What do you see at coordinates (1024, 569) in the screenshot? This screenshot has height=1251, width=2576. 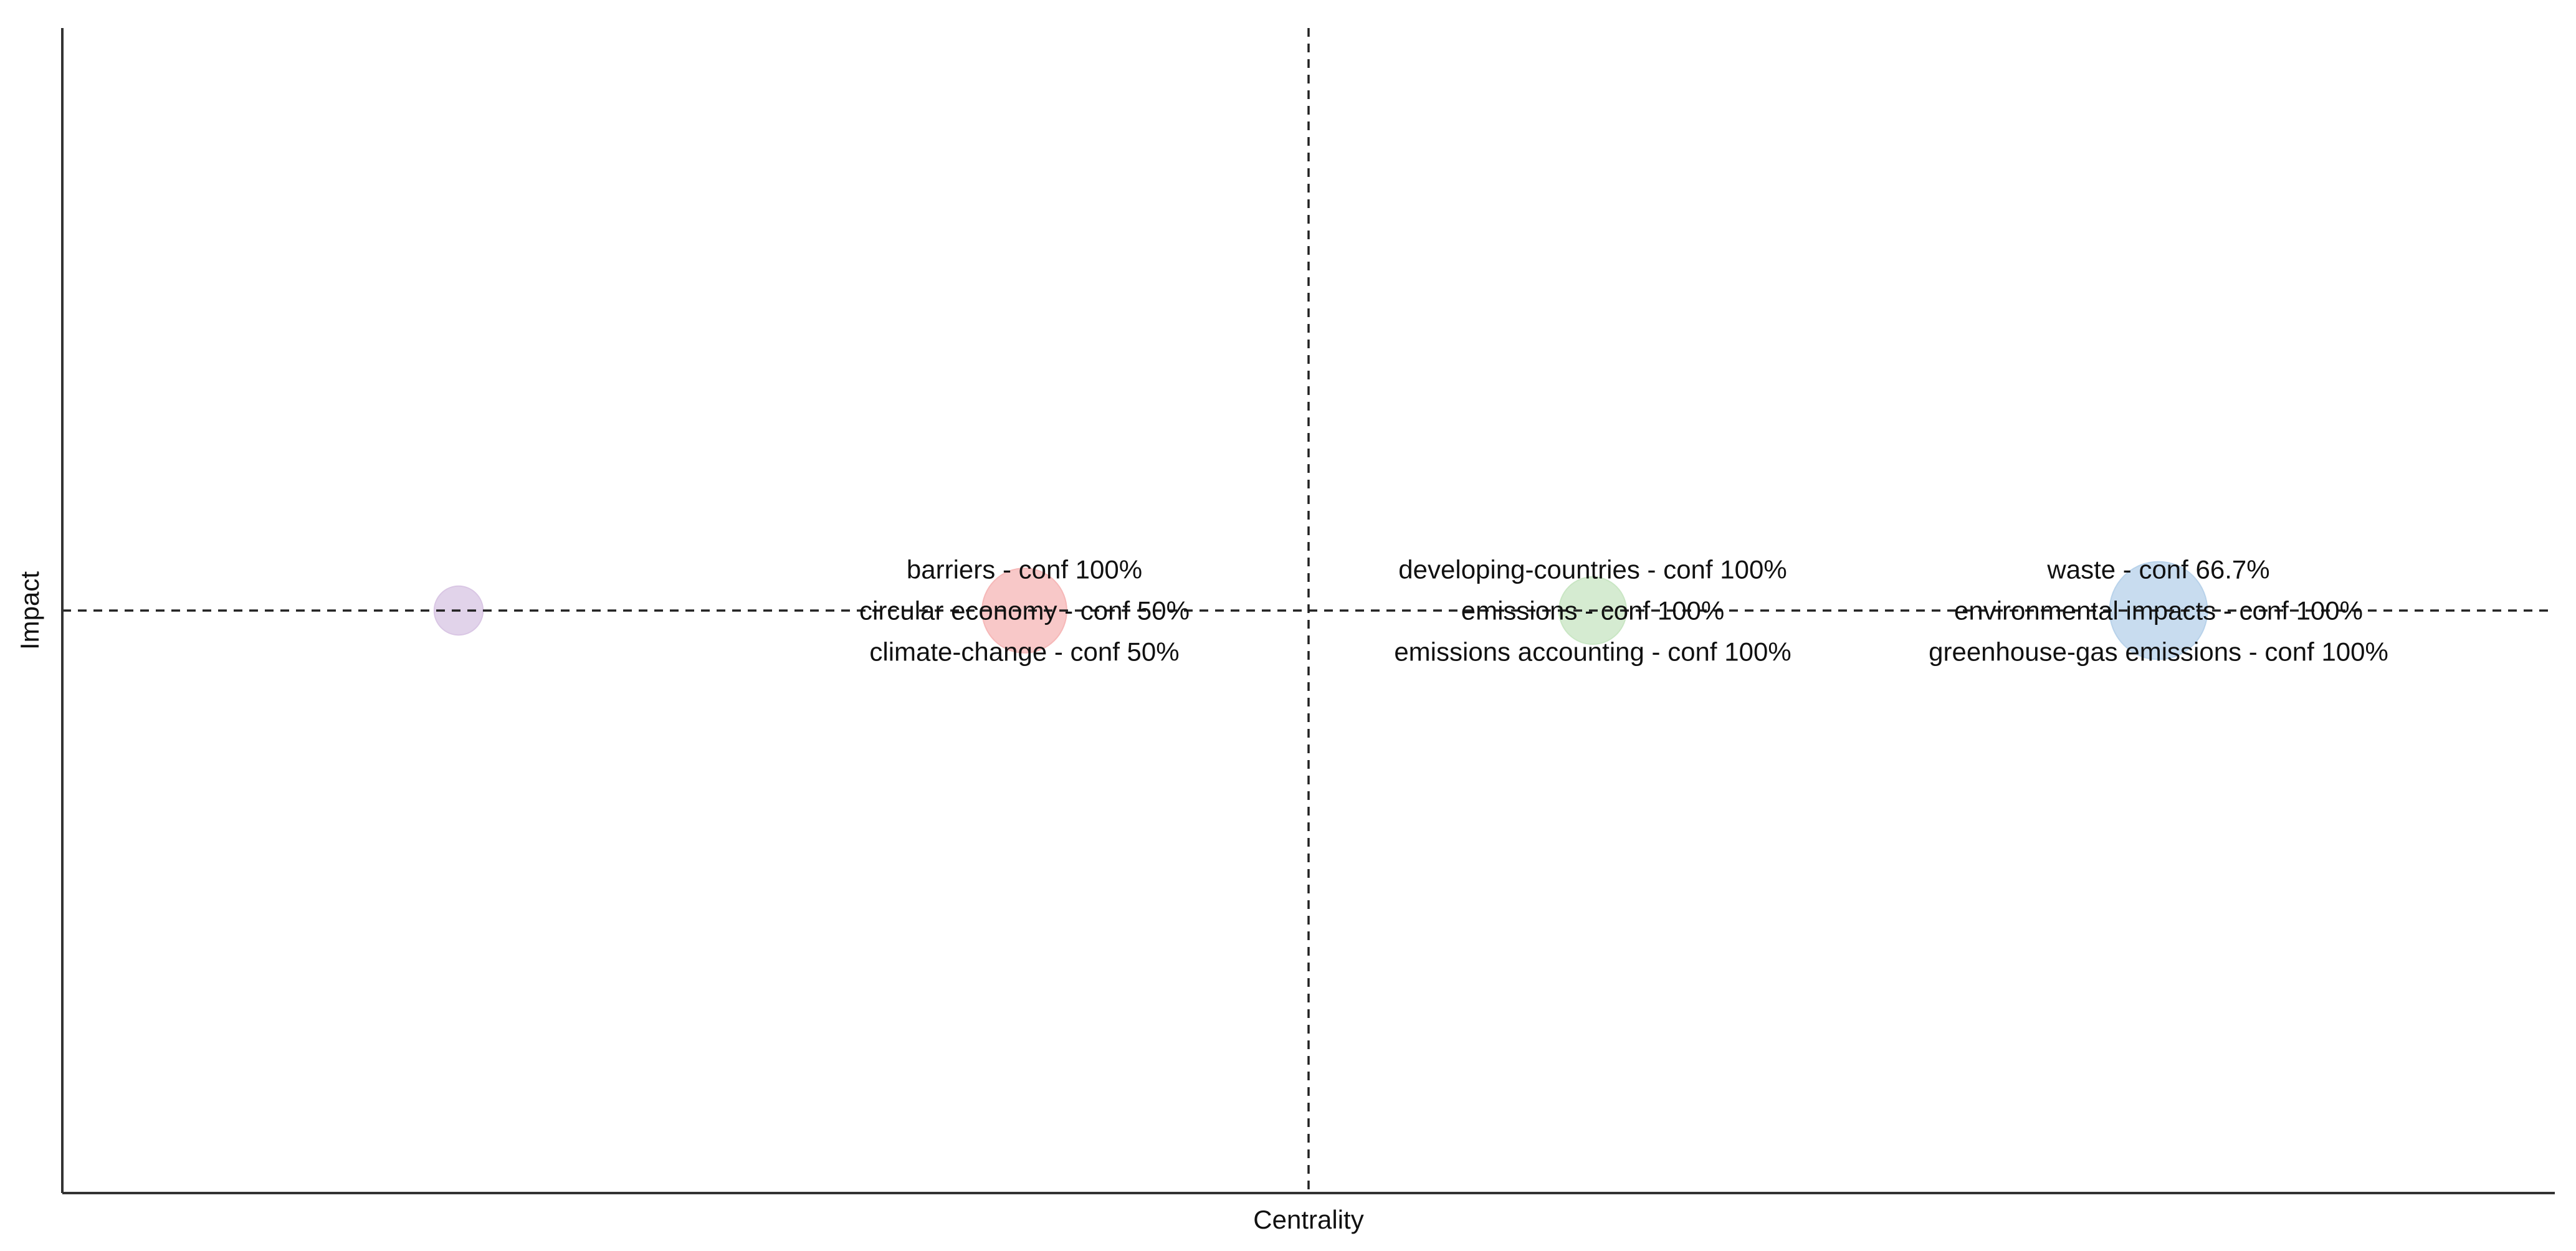 I see `bubble-label-1-0: barriers - conf 100%` at bounding box center [1024, 569].